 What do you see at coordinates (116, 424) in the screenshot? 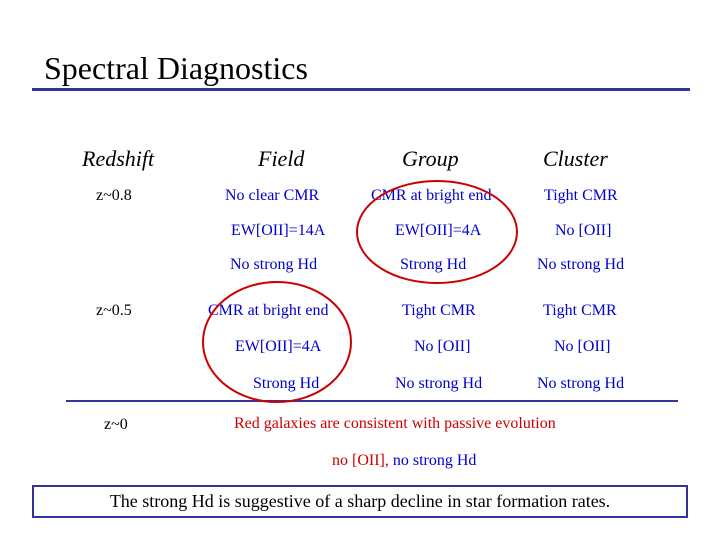
I see `redshift-label-0: z~0` at bounding box center [116, 424].